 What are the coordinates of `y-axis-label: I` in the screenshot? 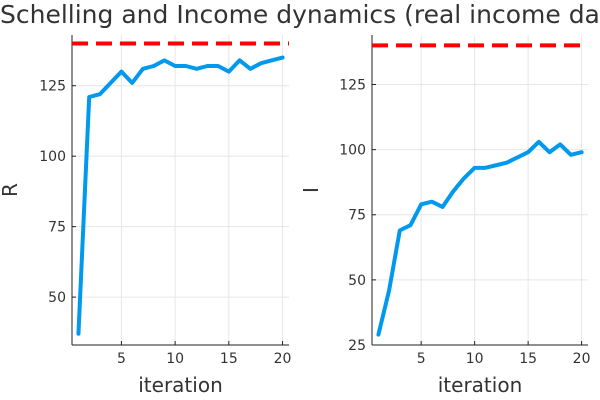 It's located at (311, 190).